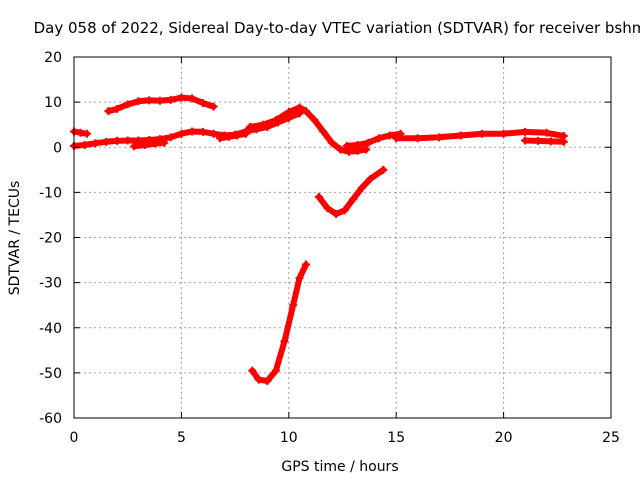 Image resolution: width=640 pixels, height=480 pixels. Describe the element at coordinates (50, 239) in the screenshot. I see `y-tick-label: -20` at that location.